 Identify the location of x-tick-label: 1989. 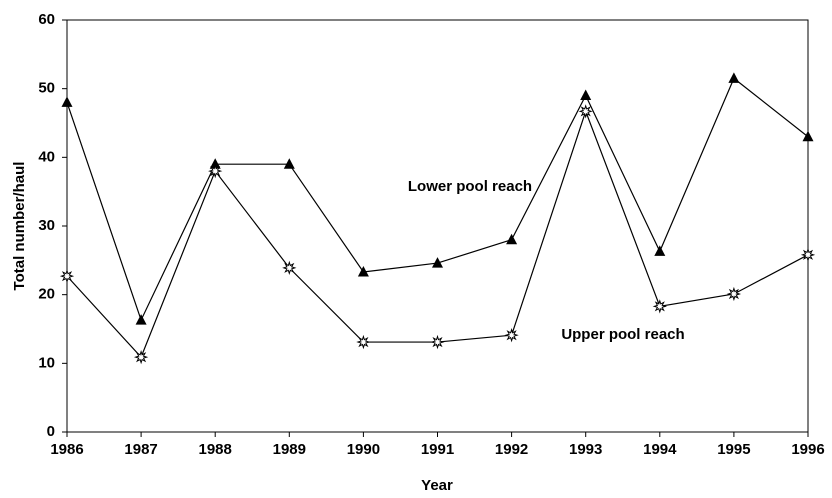
(289, 449).